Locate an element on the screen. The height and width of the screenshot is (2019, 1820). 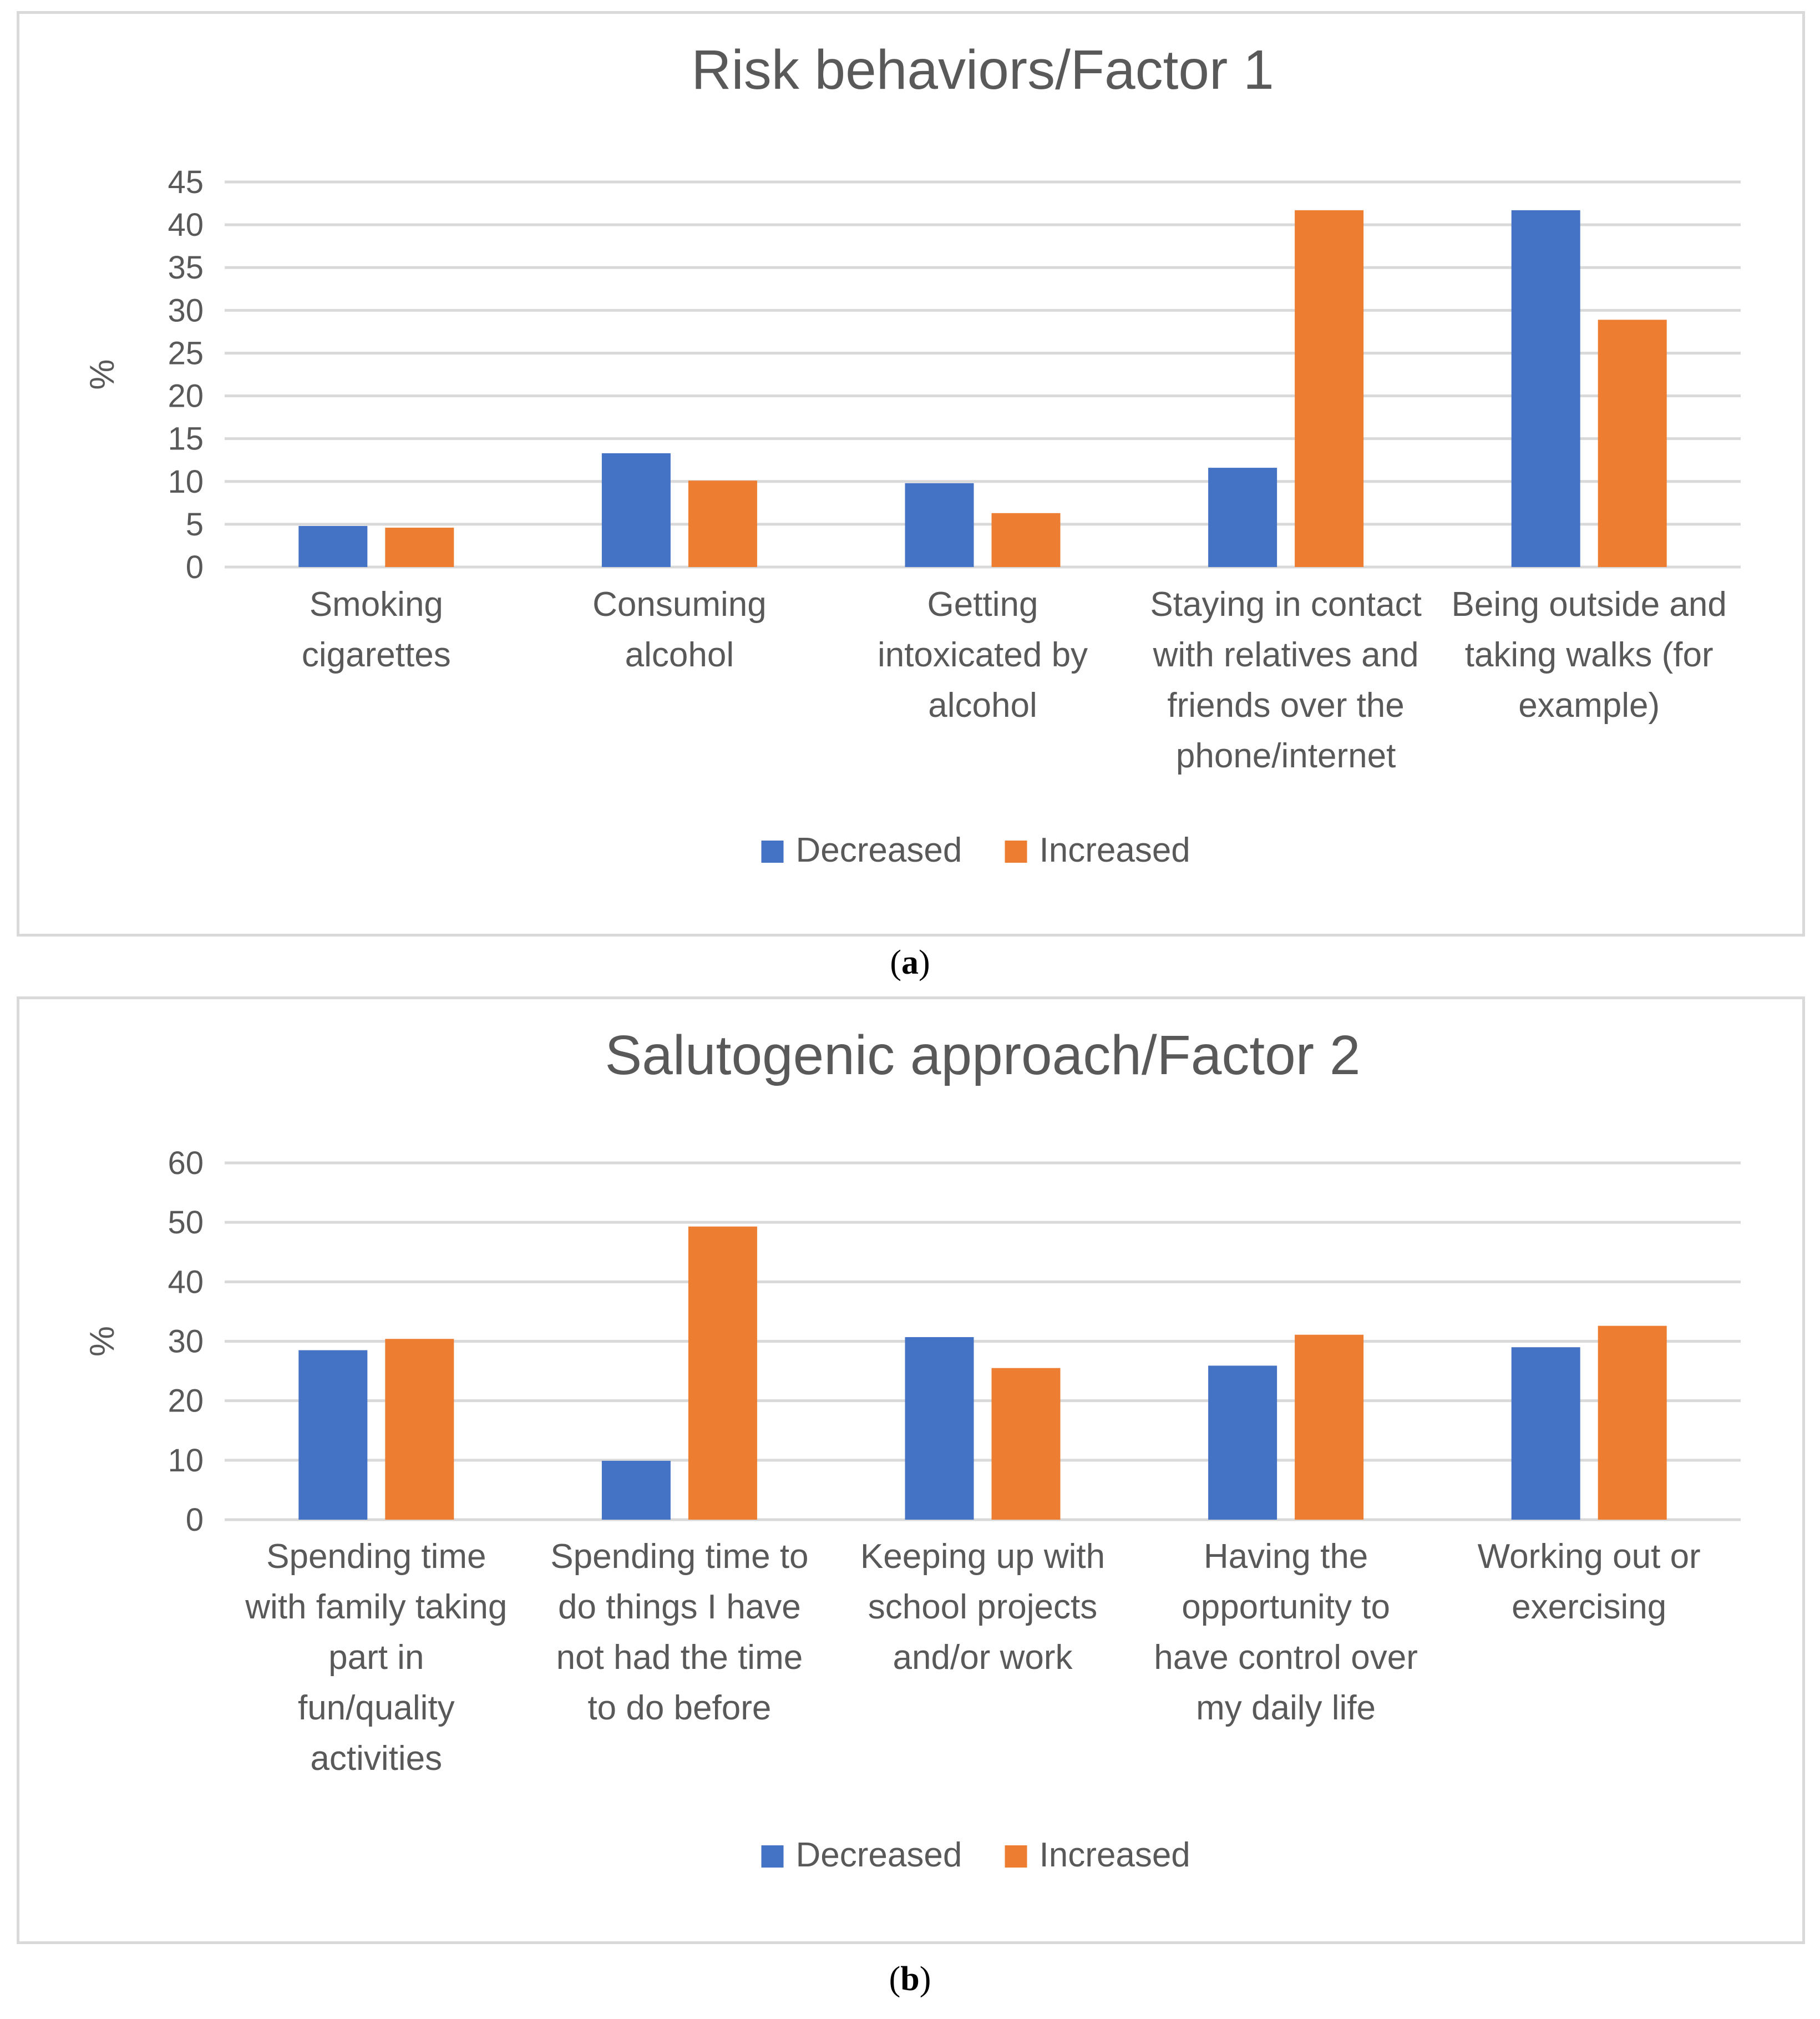
x-tick-label-a-1-0: Consuming is located at coordinates (680, 604).